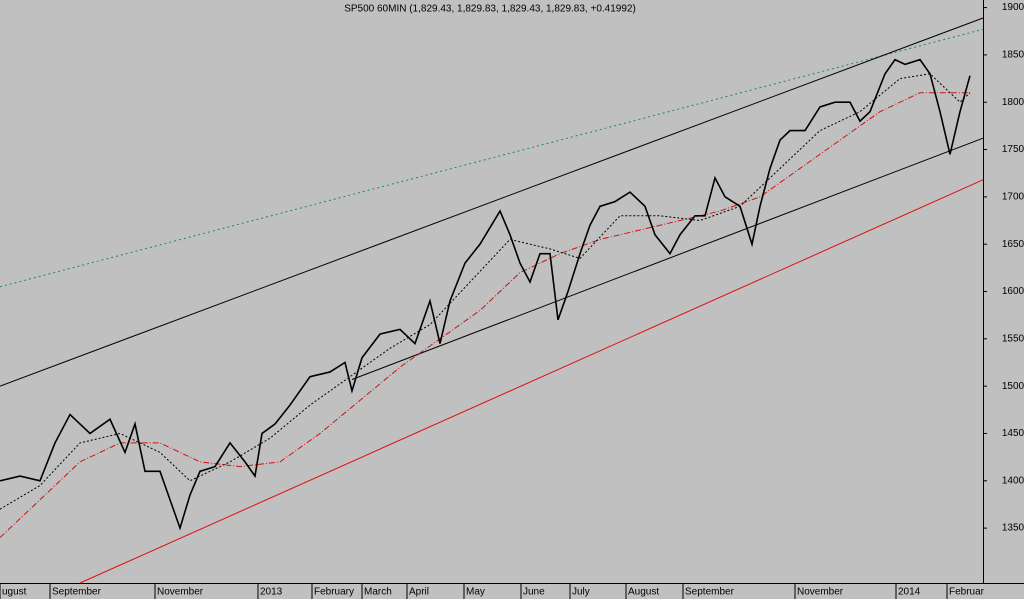  I want to click on y-tick-label: 1800, so click(1013, 102).